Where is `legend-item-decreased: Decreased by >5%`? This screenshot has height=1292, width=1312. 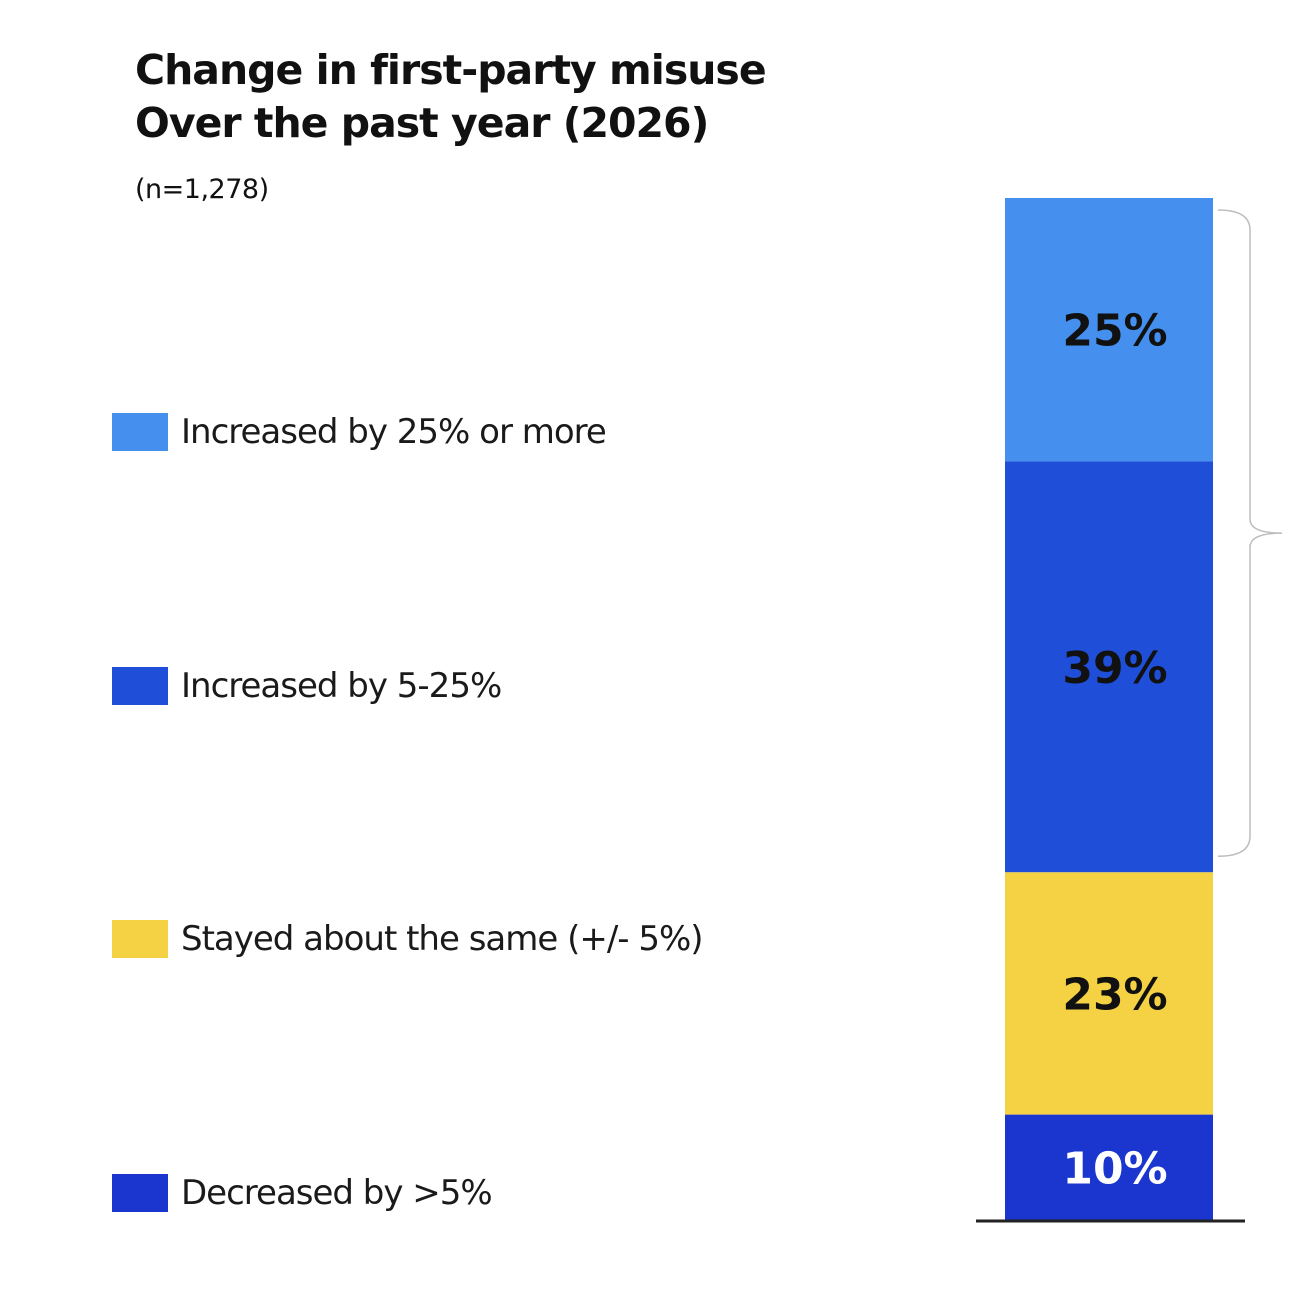 legend-item-decreased: Decreased by >5% is located at coordinates (302, 1193).